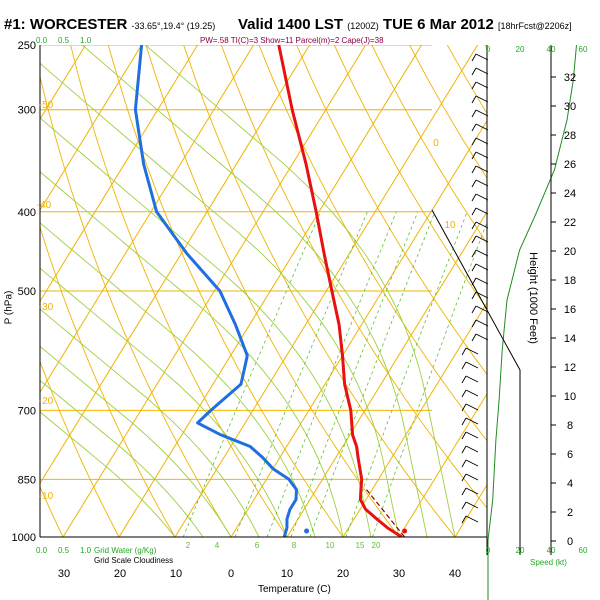  Describe the element at coordinates (532, 298) in the screenshot. I see `height-axis-label: Height (1000 Feet)` at that location.